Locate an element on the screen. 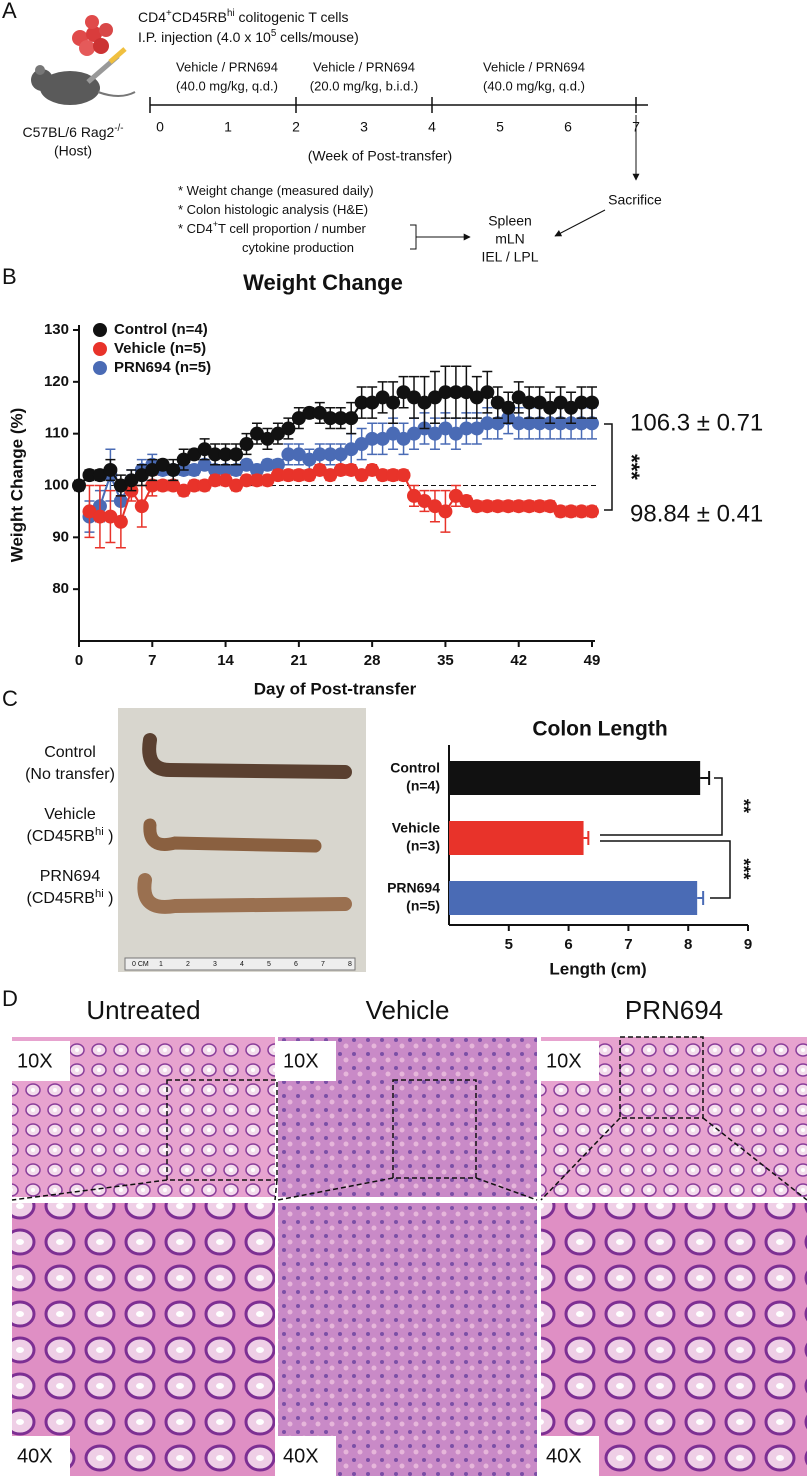 The image size is (807, 1476). magnification: 10X is located at coordinates (35, 1061).